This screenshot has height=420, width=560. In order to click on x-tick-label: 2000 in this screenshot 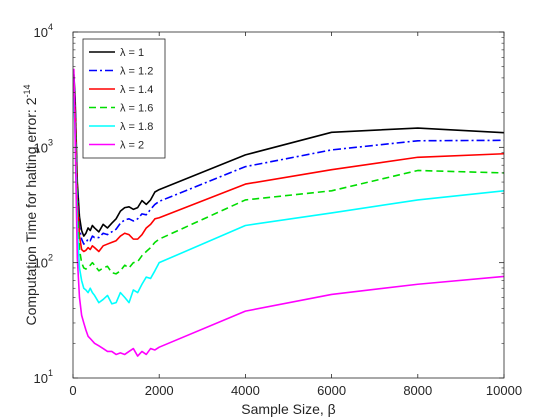, I will do `click(159, 390)`.